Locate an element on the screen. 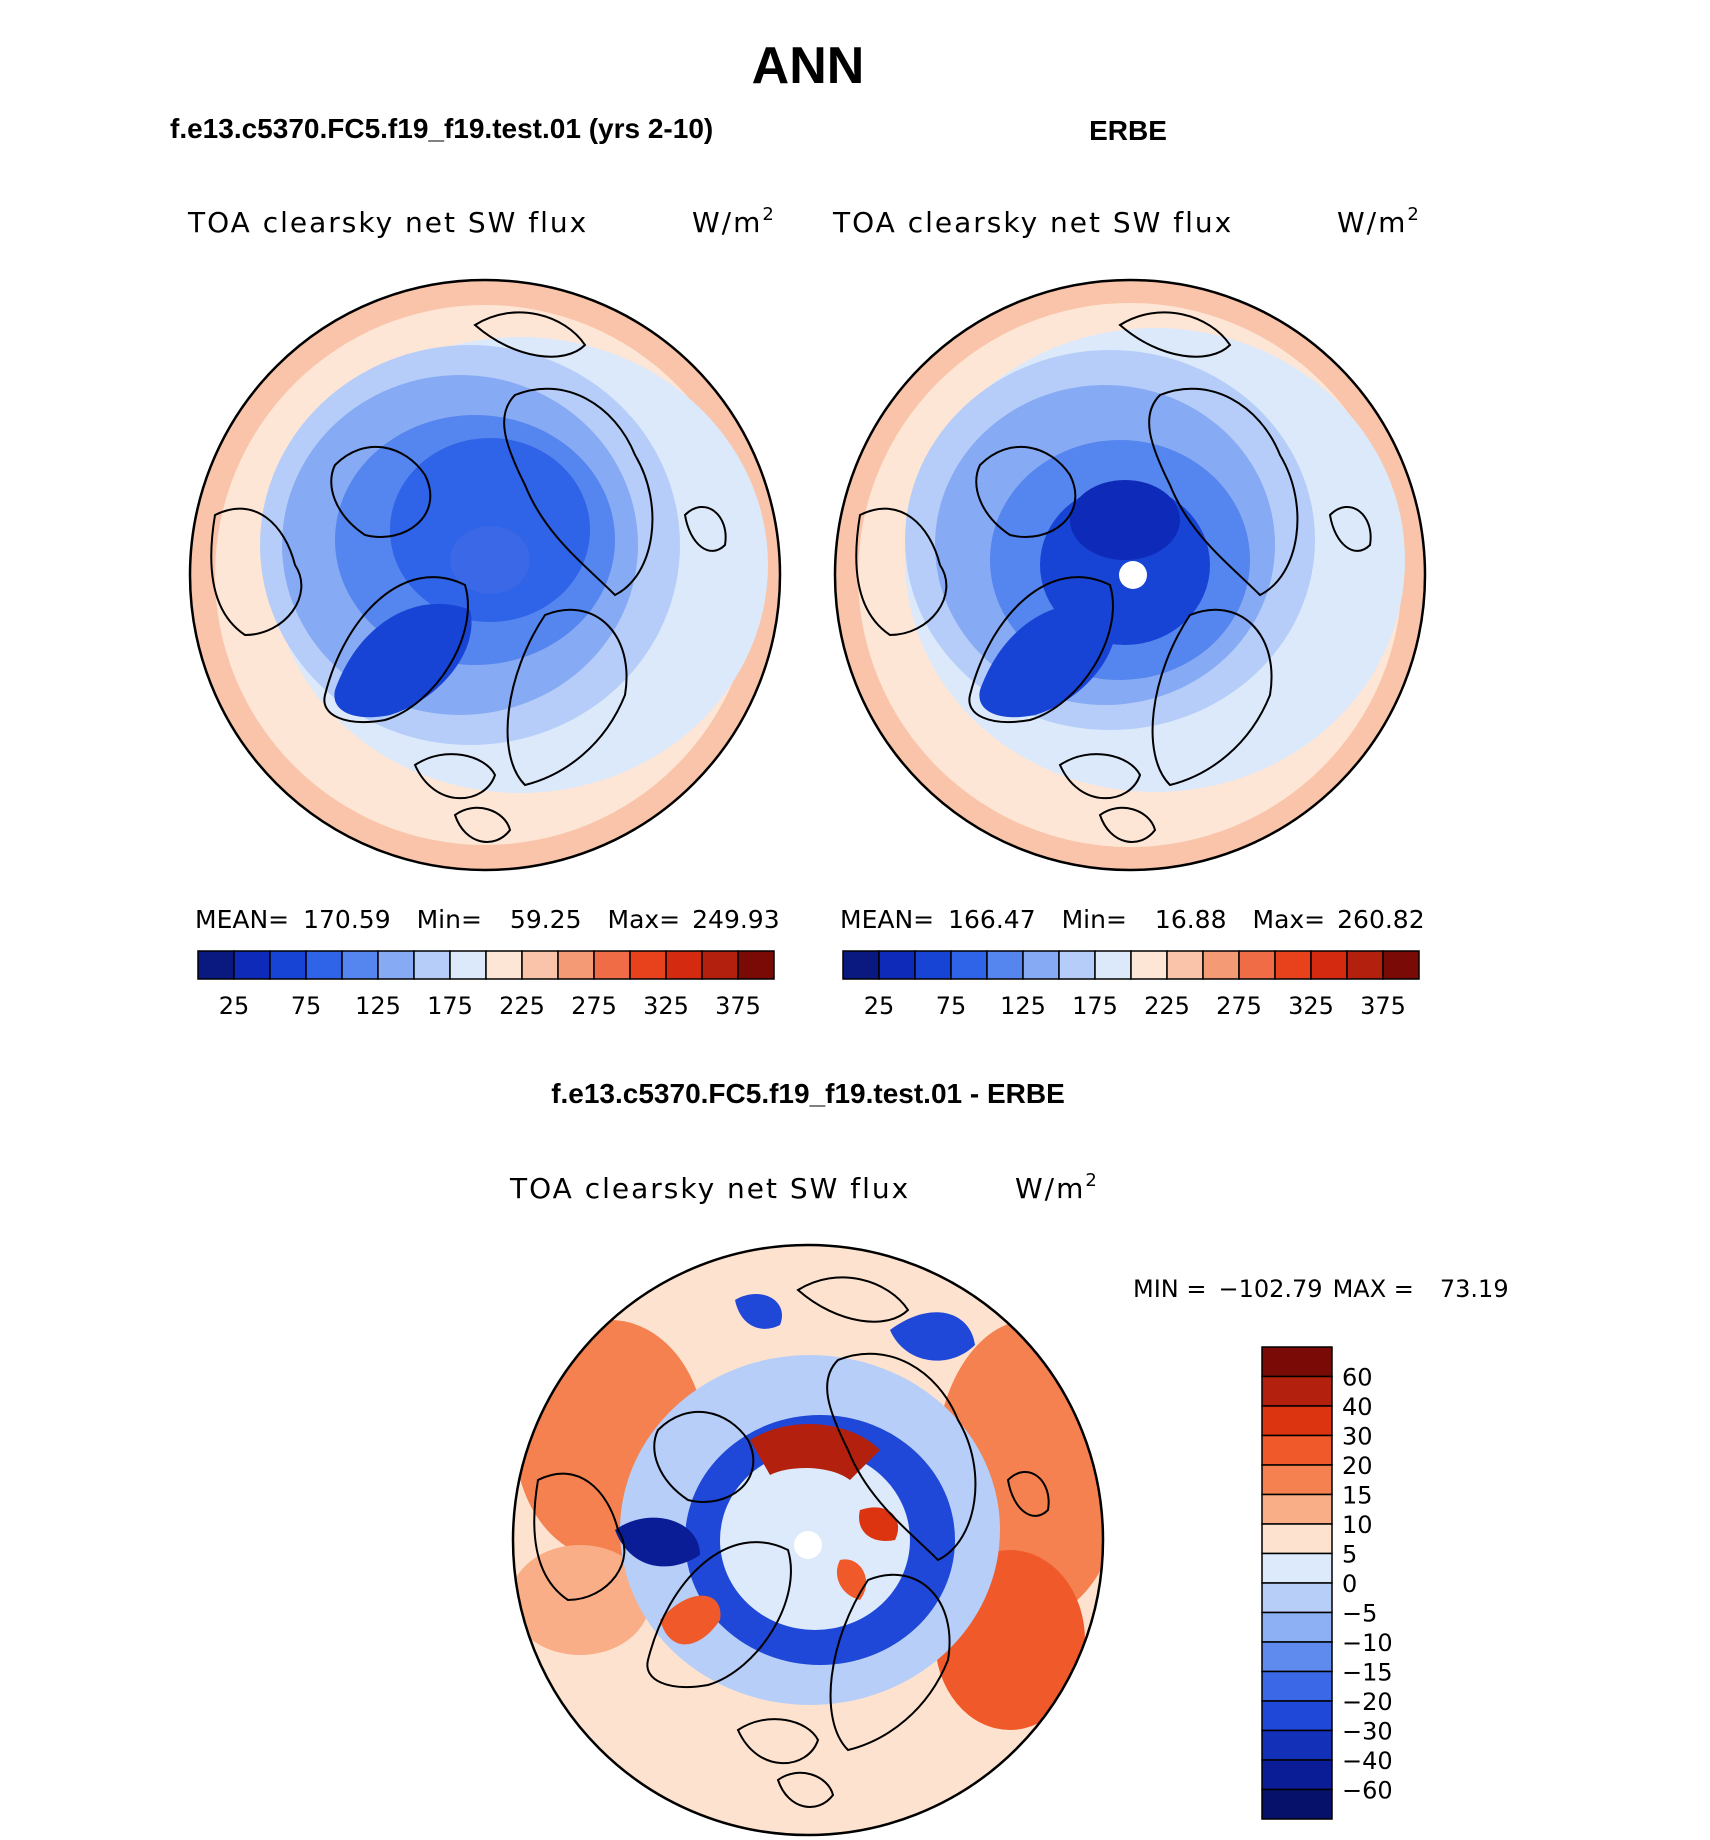 This screenshot has height=1840, width=1710. colorbar-tick-label: −30 is located at coordinates (1367, 1732).